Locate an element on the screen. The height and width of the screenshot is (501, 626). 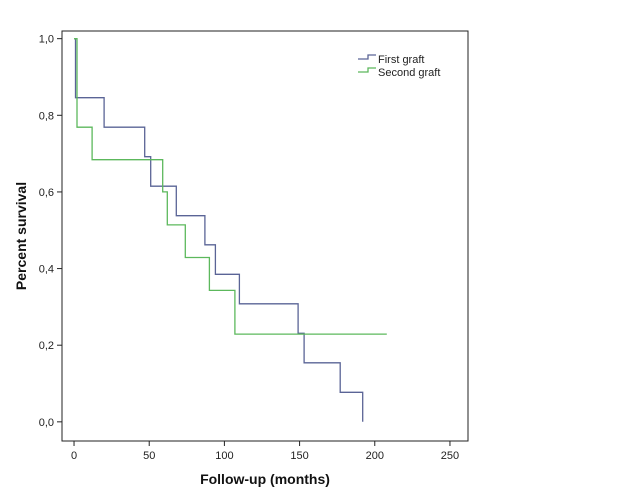
legend-label-2: Second graft is located at coordinates (409, 73).